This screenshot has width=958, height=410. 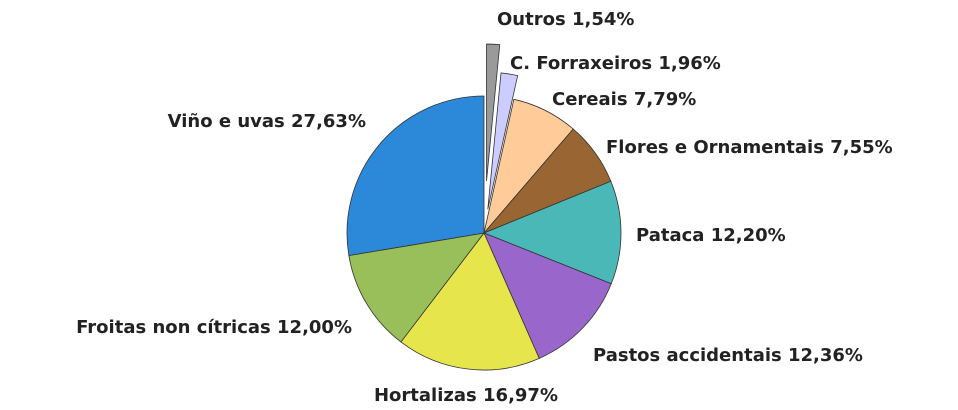 I want to click on slice-label: Pataca 12,20%, so click(x=711, y=235).